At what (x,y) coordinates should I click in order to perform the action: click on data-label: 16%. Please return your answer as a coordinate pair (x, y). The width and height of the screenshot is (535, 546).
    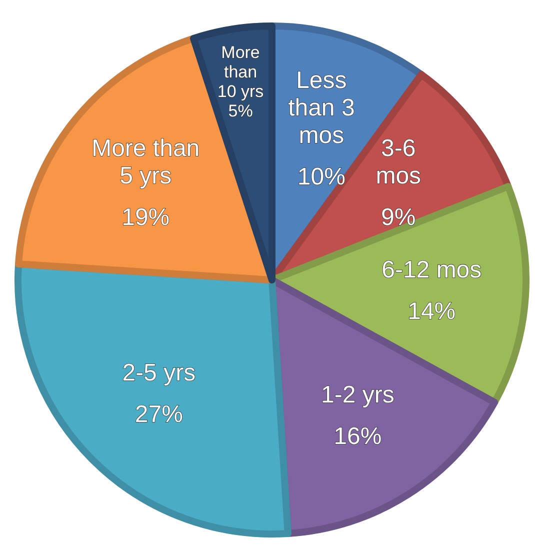
    Looking at the image, I should click on (358, 436).